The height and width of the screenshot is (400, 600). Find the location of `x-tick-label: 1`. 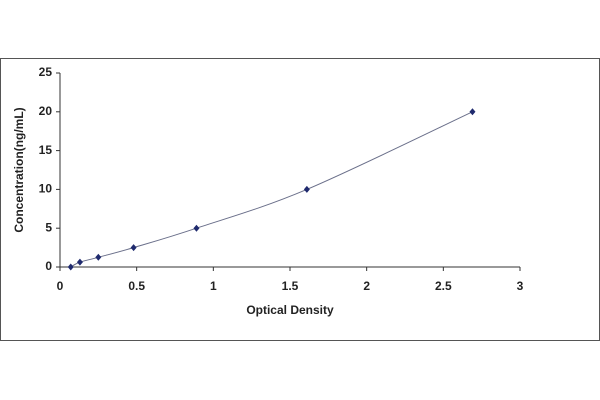

x-tick-label: 1 is located at coordinates (213, 286).